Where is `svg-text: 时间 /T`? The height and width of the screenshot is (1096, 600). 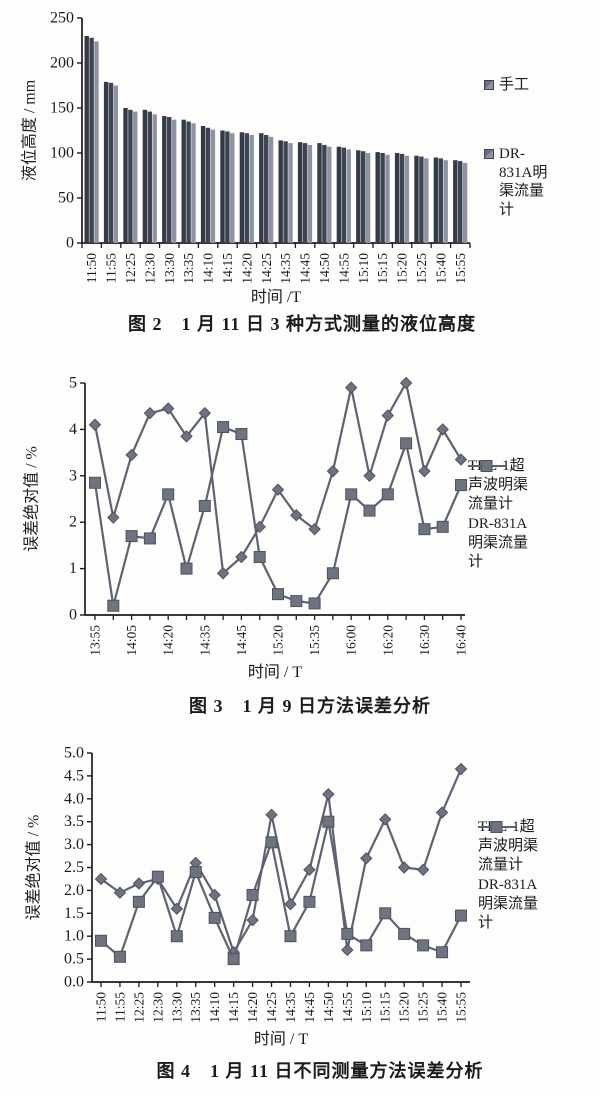
svg-text: 时间 /T is located at coordinates (276, 297).